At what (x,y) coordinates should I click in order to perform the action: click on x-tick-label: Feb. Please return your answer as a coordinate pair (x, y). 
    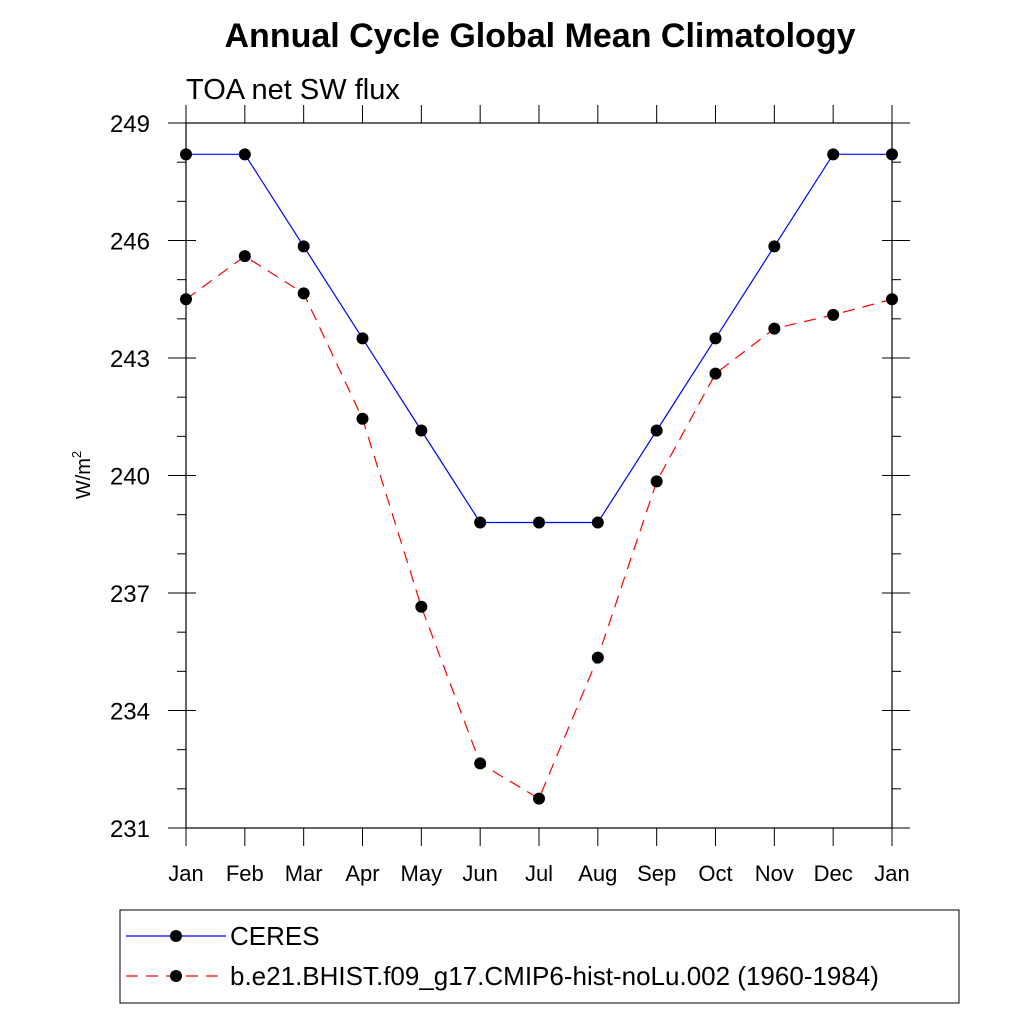
    Looking at the image, I should click on (245, 873).